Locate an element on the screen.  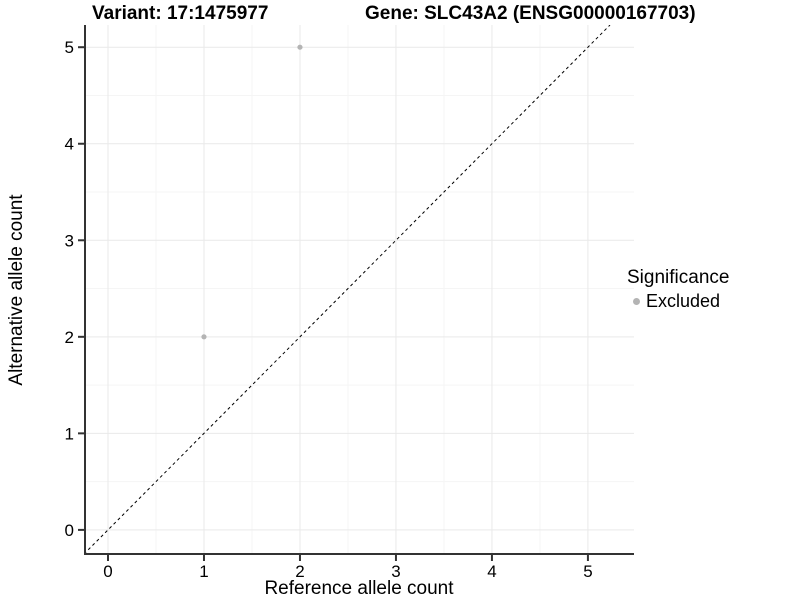
x-tick-label: 3 is located at coordinates (395, 571).